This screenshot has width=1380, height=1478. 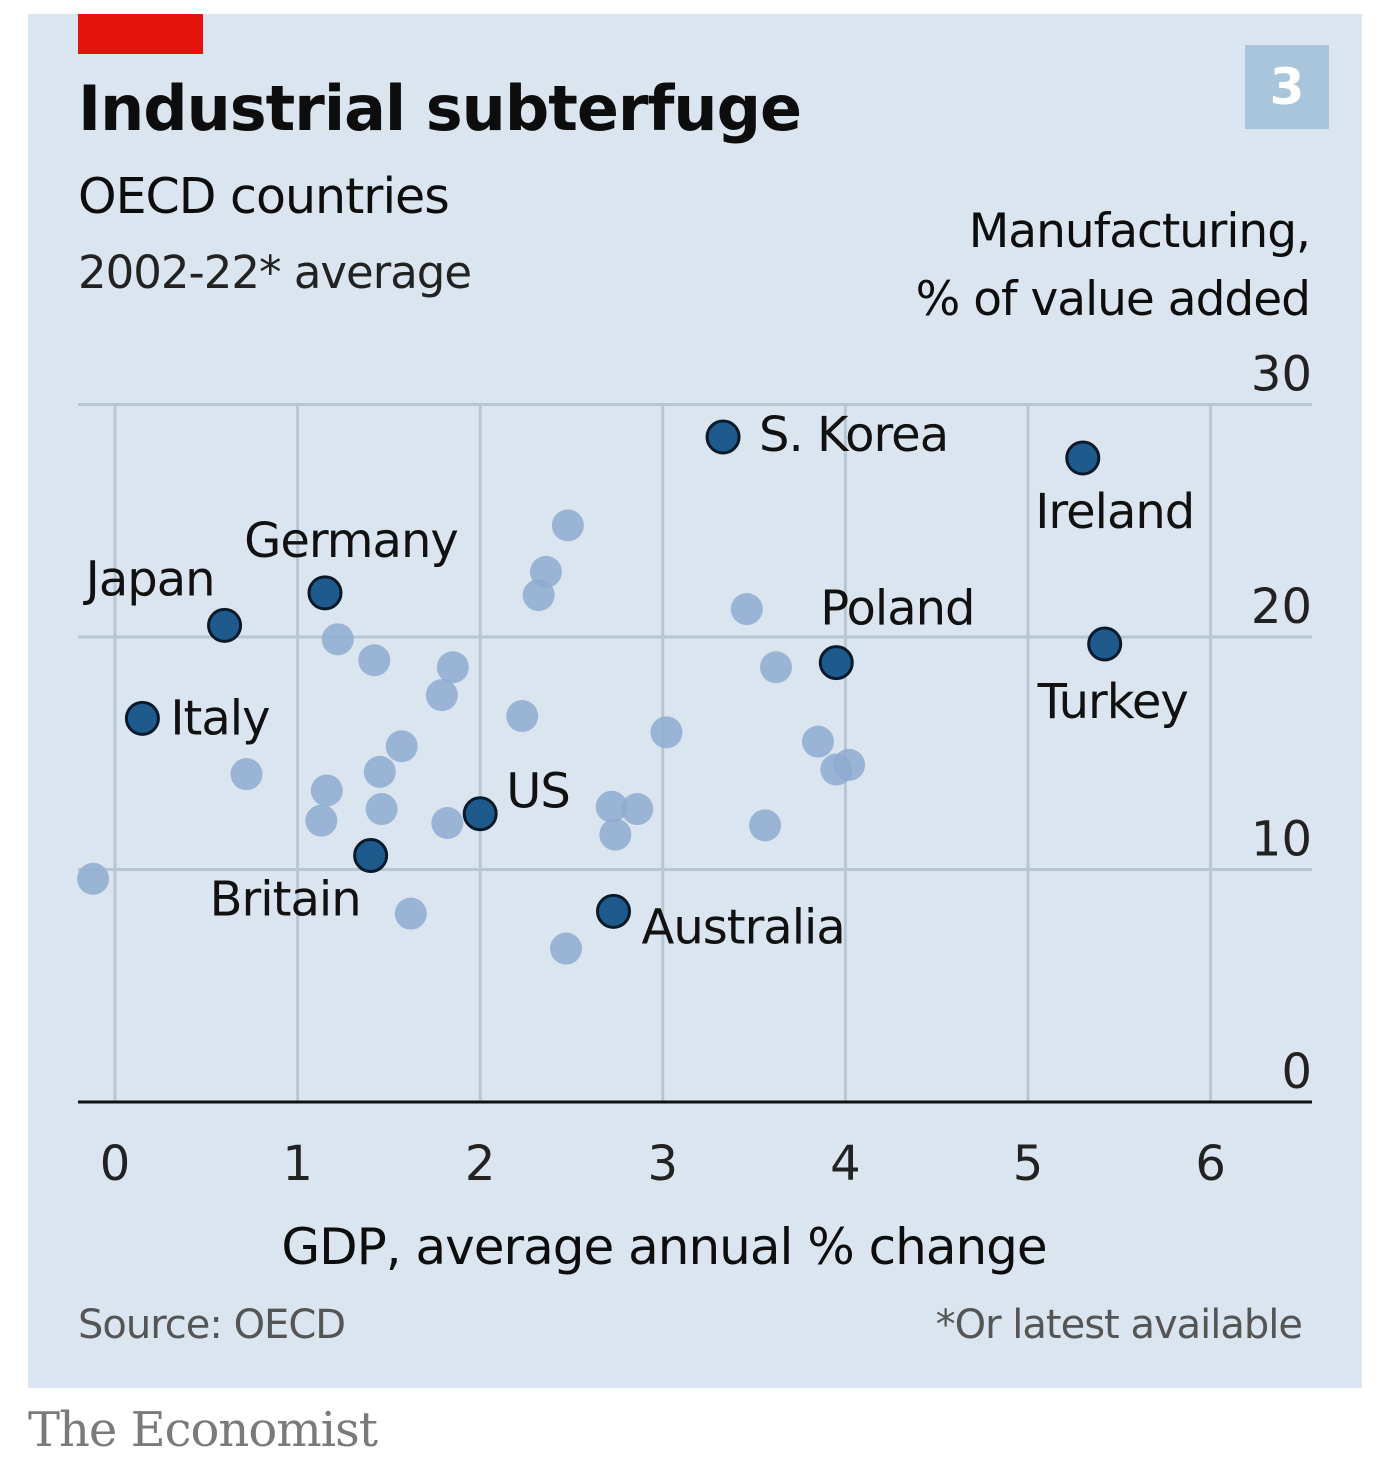 I want to click on publisher-logo: The Economist, so click(x=203, y=1430).